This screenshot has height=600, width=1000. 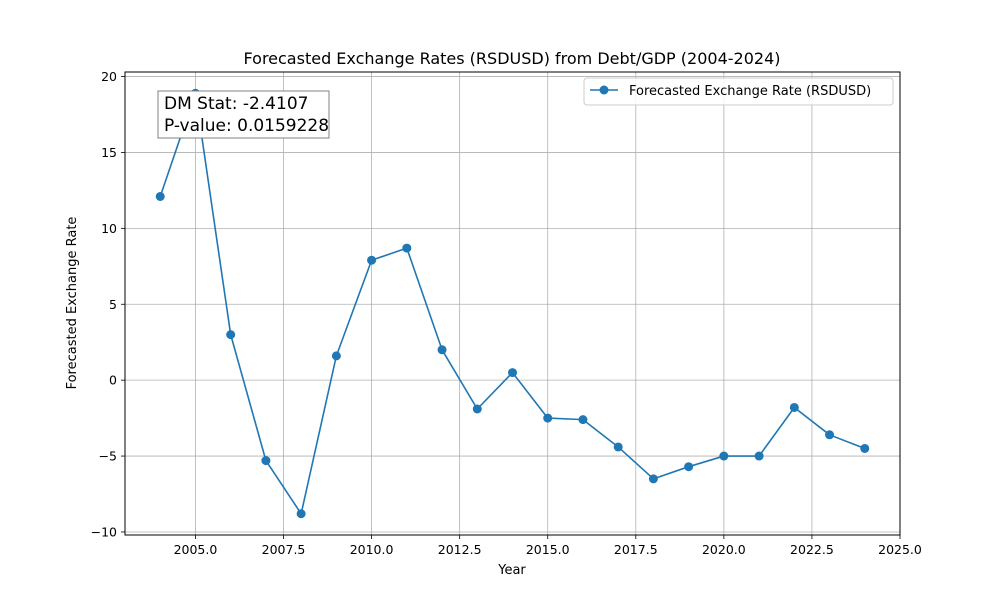 I want to click on x-tick-label: 2007.5, so click(x=284, y=549).